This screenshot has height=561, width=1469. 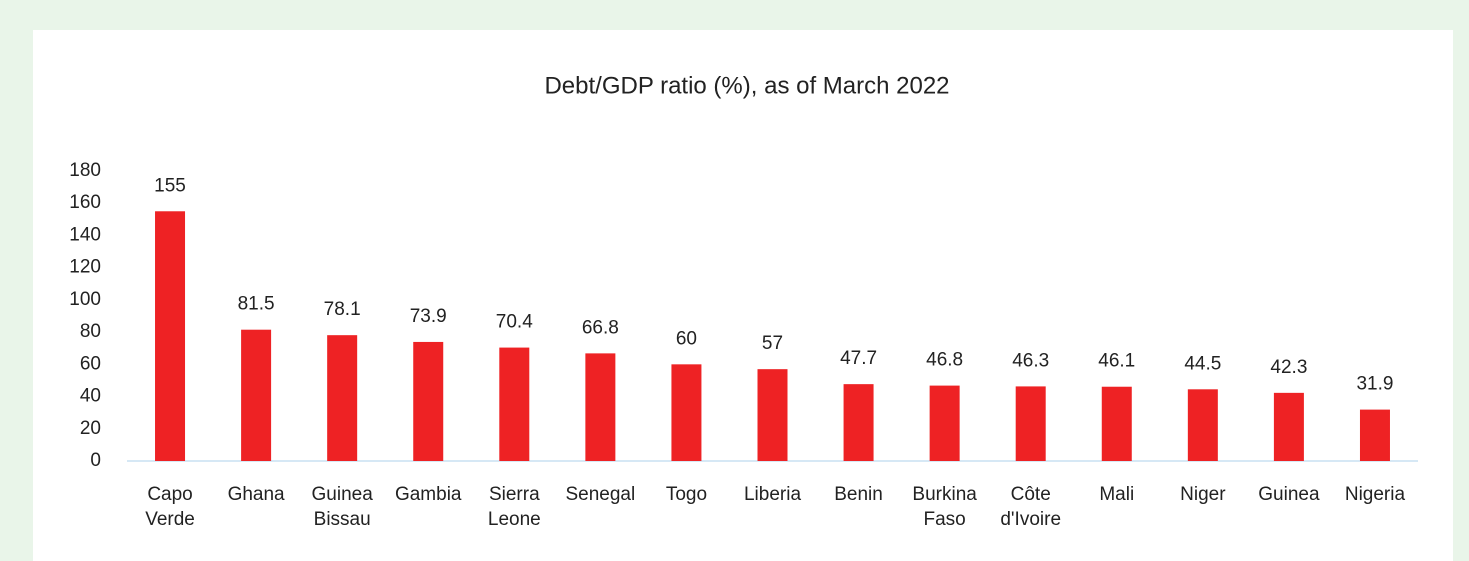 I want to click on data-label: 60, so click(x=686, y=338).